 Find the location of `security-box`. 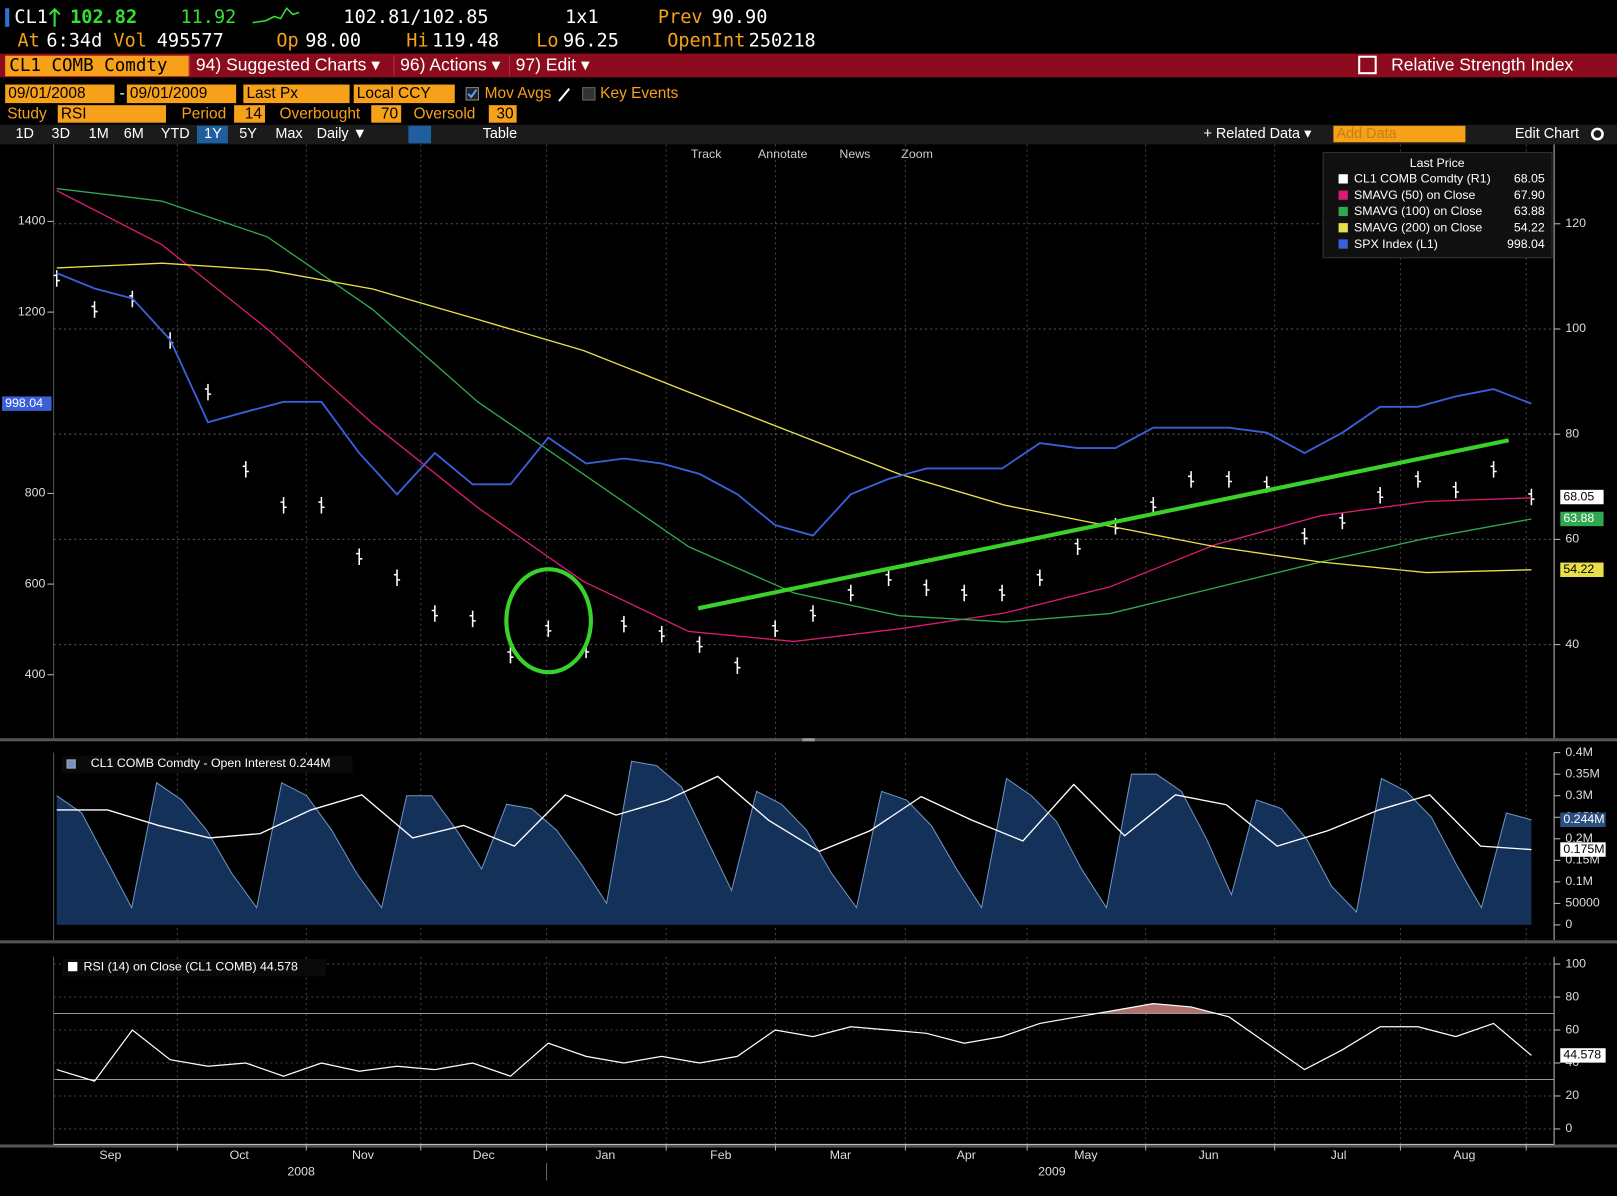

security-box is located at coordinates (97, 66).